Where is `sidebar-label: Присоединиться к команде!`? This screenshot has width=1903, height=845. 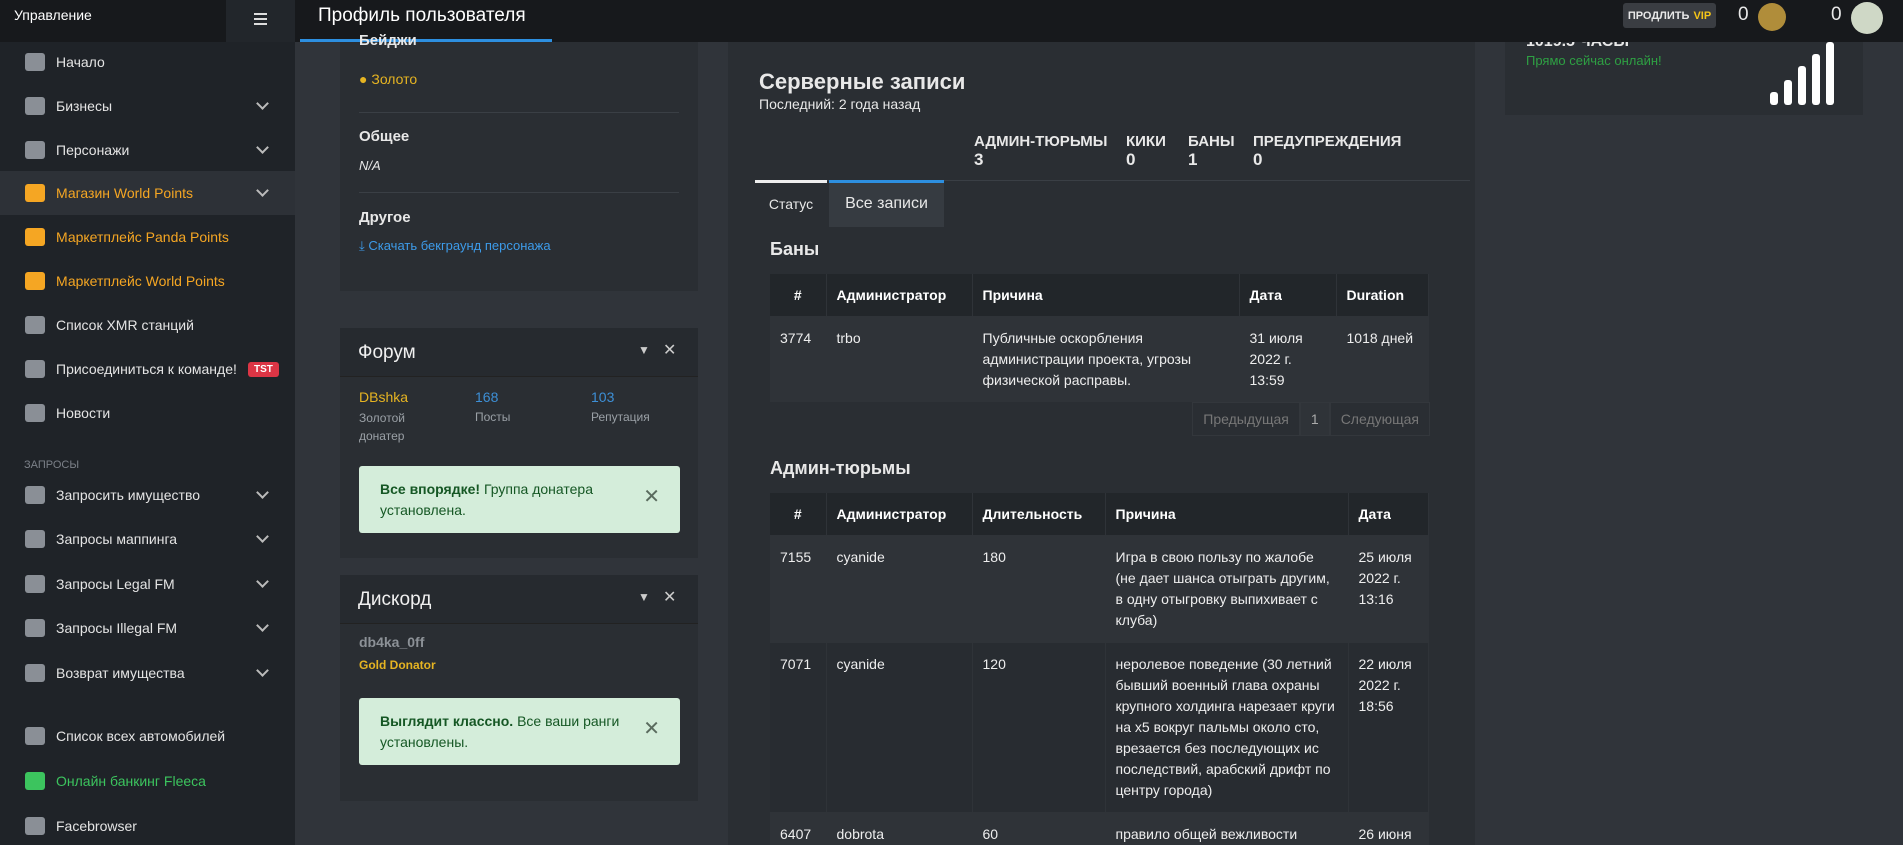
sidebar-label: Присоединиться к команде! is located at coordinates (146, 369).